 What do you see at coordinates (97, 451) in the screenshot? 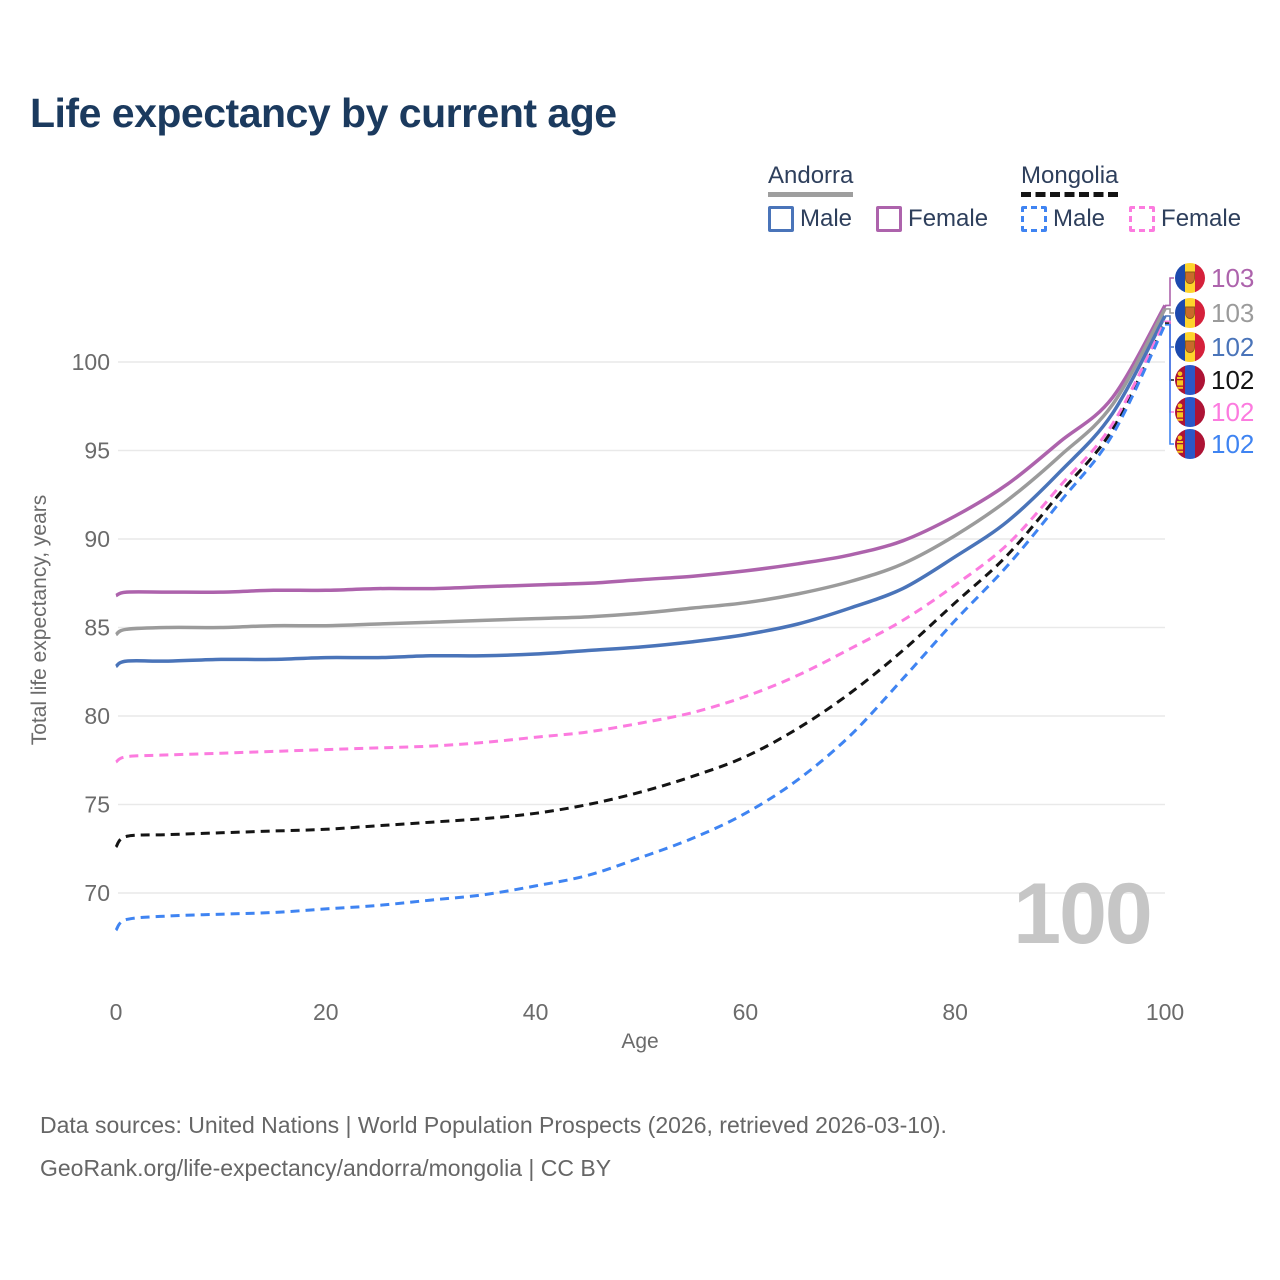
I see `y-tick-label-95: 95` at bounding box center [97, 451].